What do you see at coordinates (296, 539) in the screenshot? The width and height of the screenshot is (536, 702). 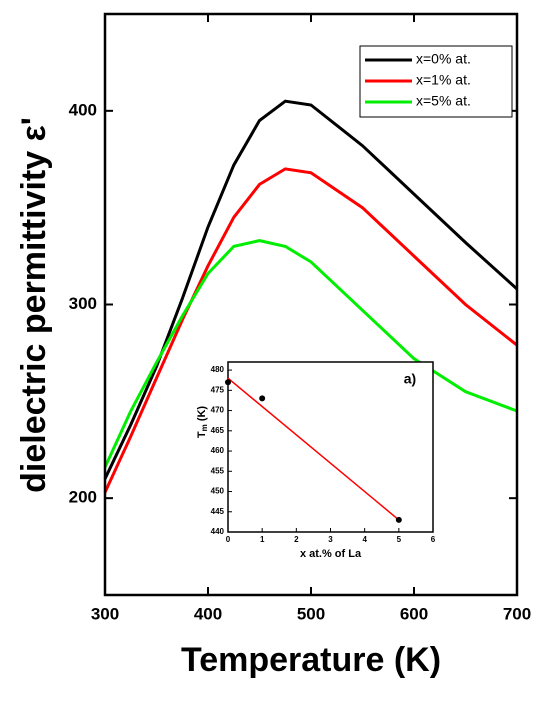 I see `inset-x-tick-label: 2` at bounding box center [296, 539].